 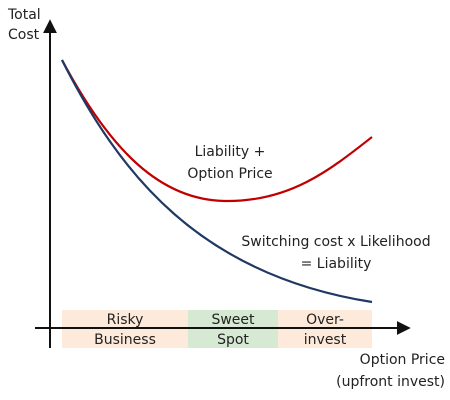 What do you see at coordinates (336, 264) in the screenshot?
I see `curve-label: = Liability` at bounding box center [336, 264].